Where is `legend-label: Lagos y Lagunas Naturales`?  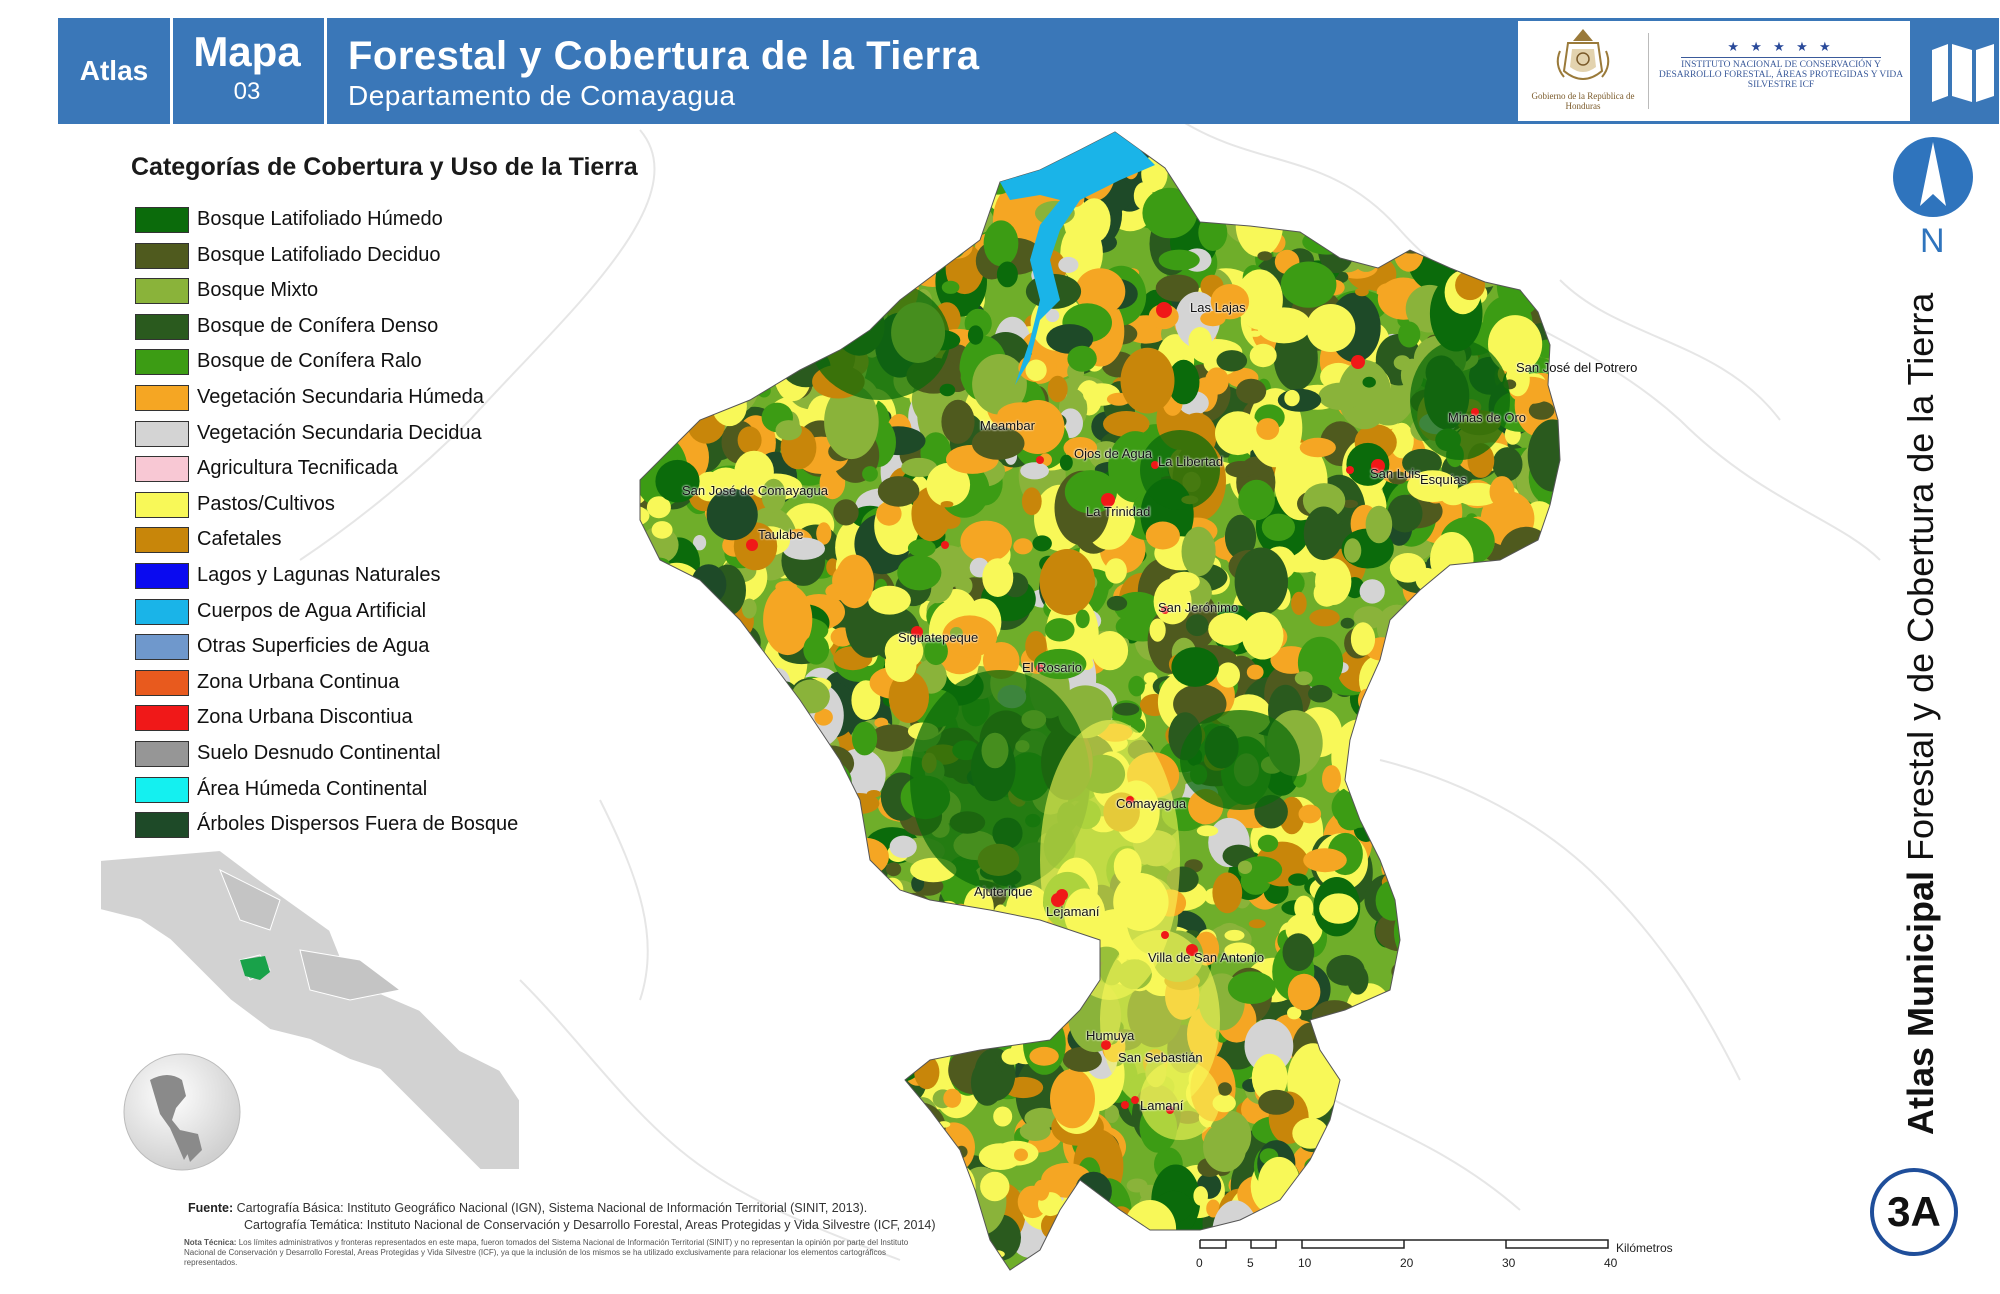 legend-label: Lagos y Lagunas Naturales is located at coordinates (319, 575).